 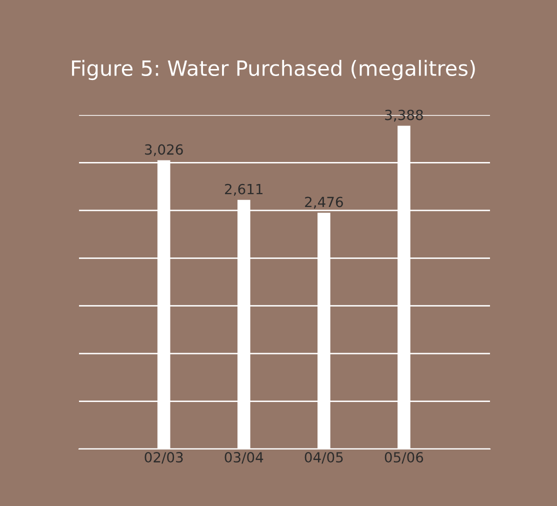 What do you see at coordinates (163, 458) in the screenshot?
I see `x-tick-label: 02/03` at bounding box center [163, 458].